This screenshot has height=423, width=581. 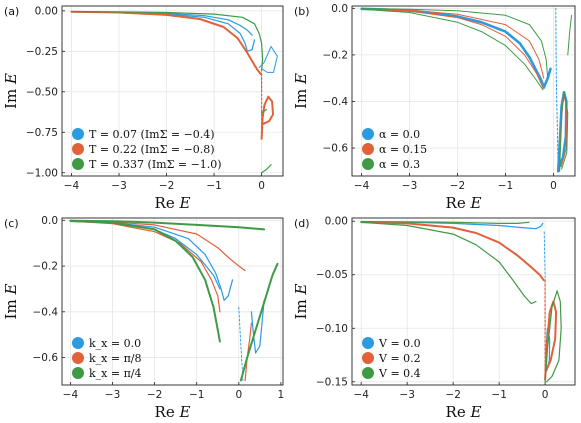 I want to click on panel-label: (b), so click(x=302, y=11).